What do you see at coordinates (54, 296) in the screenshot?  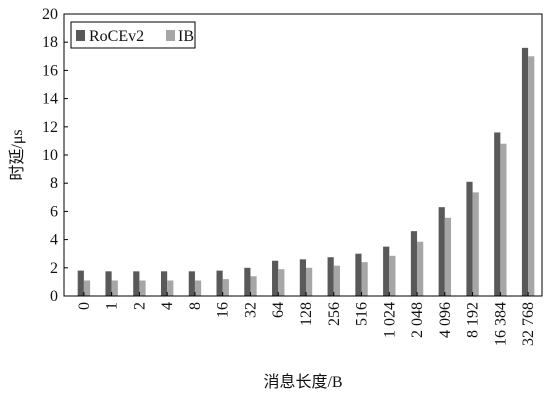 I see `y-tick-label: 0` at bounding box center [54, 296].